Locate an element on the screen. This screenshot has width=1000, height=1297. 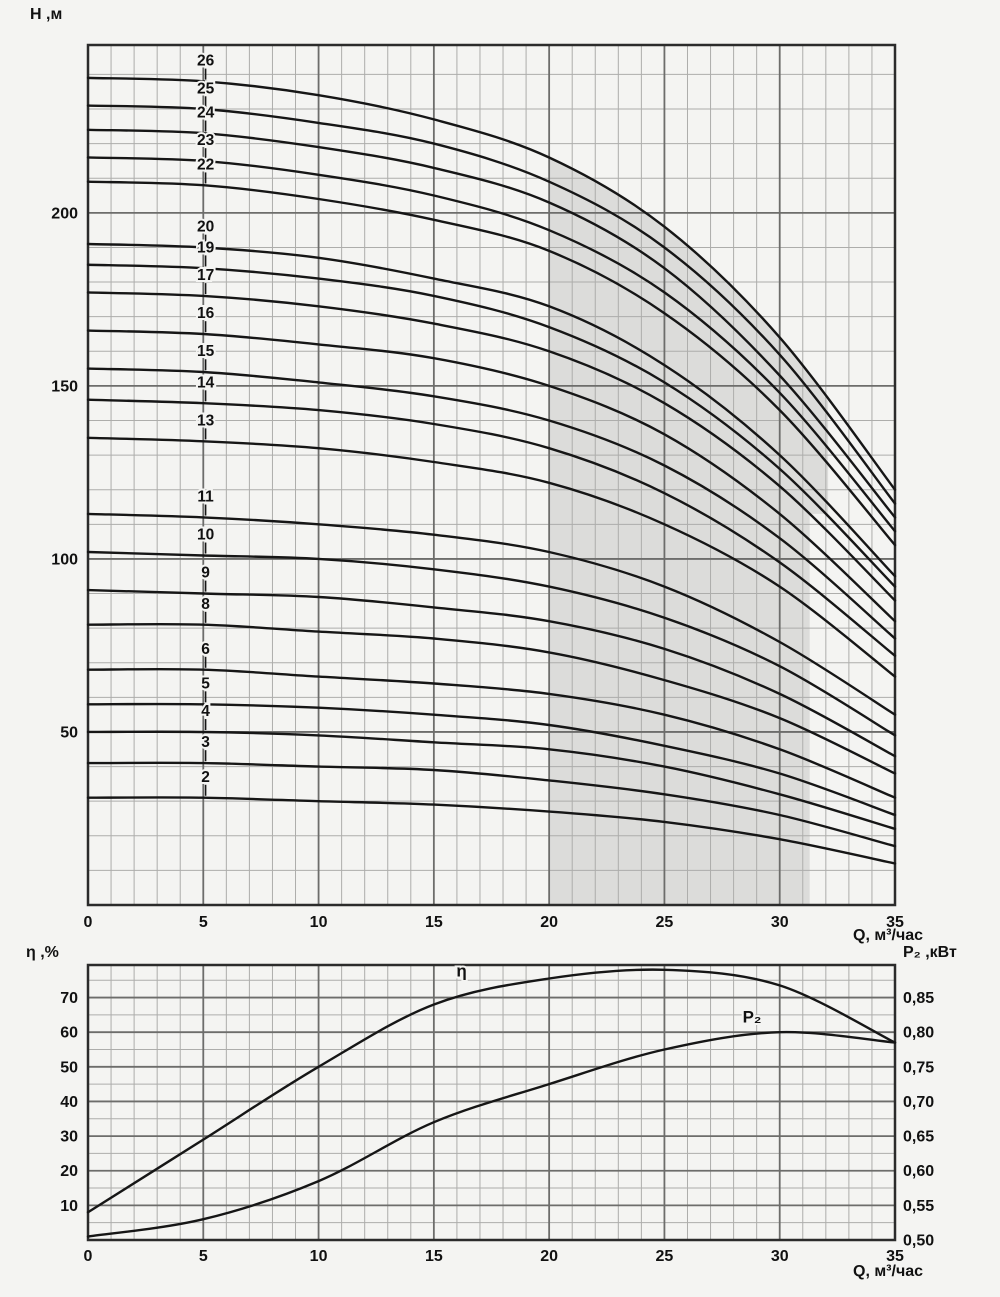
x-tick-label-top-25: 25 is located at coordinates (665, 922).